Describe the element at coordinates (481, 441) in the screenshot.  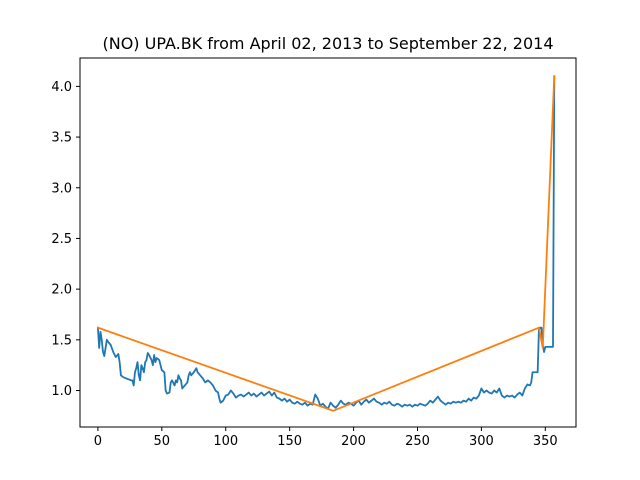
I see `x-tick-label: 300` at that location.